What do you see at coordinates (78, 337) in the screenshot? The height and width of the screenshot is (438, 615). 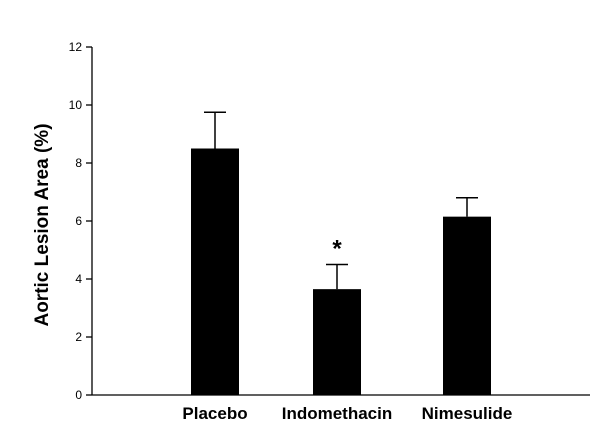 I see `y-tick-label: 2` at bounding box center [78, 337].